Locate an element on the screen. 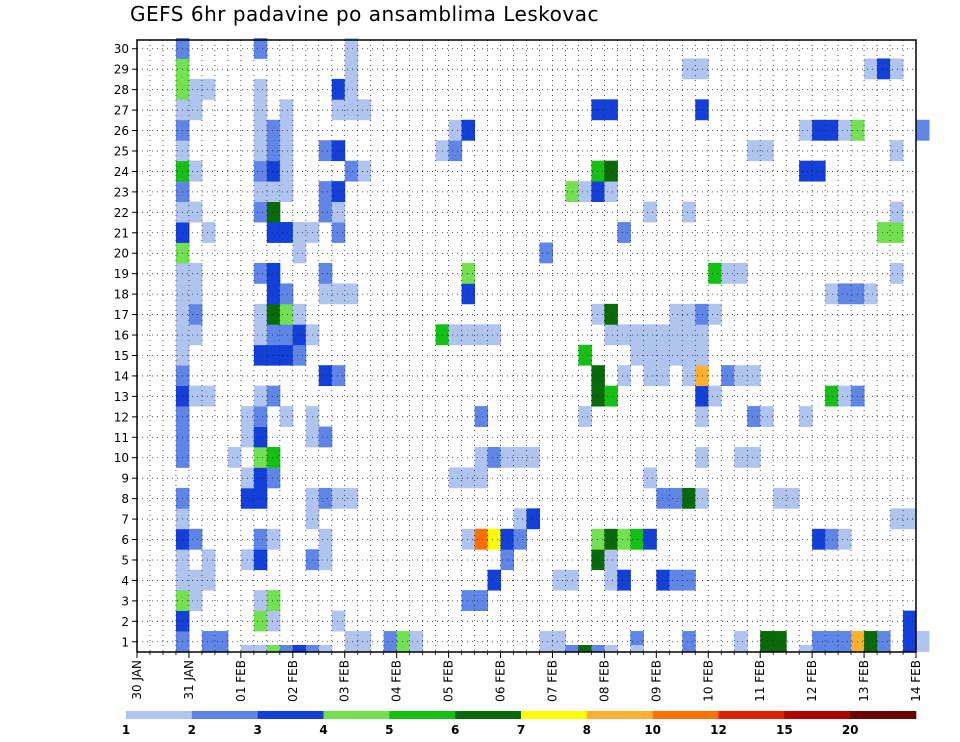 The height and width of the screenshot is (742, 960). y-tick-label: 5 is located at coordinates (125, 560).